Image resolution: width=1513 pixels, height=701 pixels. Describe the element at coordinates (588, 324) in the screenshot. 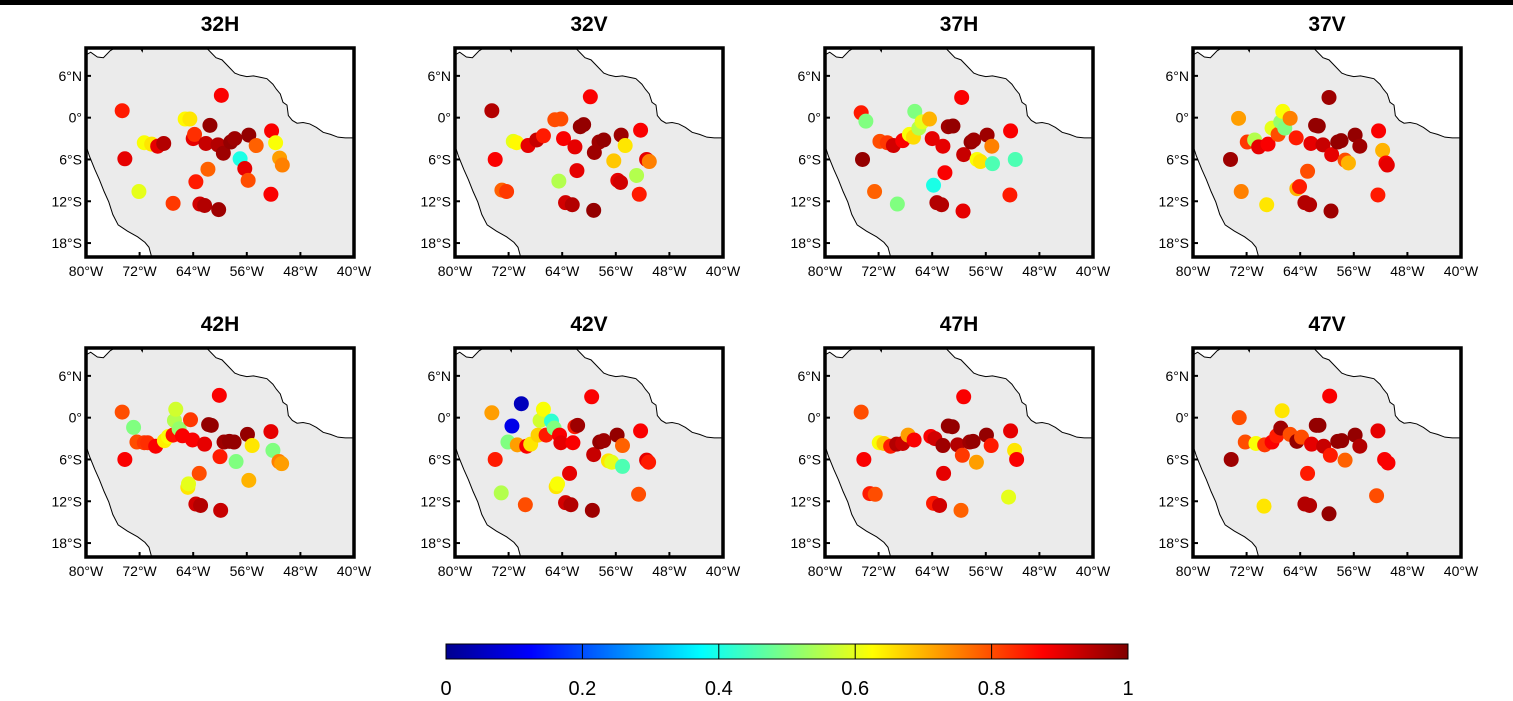

I see `panel-title: 42V` at that location.